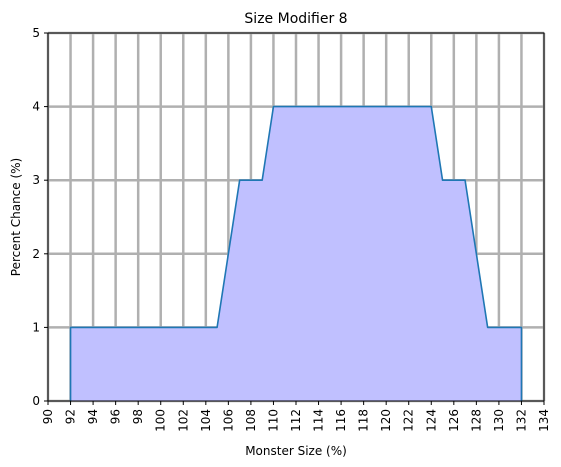 The height and width of the screenshot is (467, 561). What do you see at coordinates (296, 420) in the screenshot?
I see `x-tick-label: 112` at bounding box center [296, 420].